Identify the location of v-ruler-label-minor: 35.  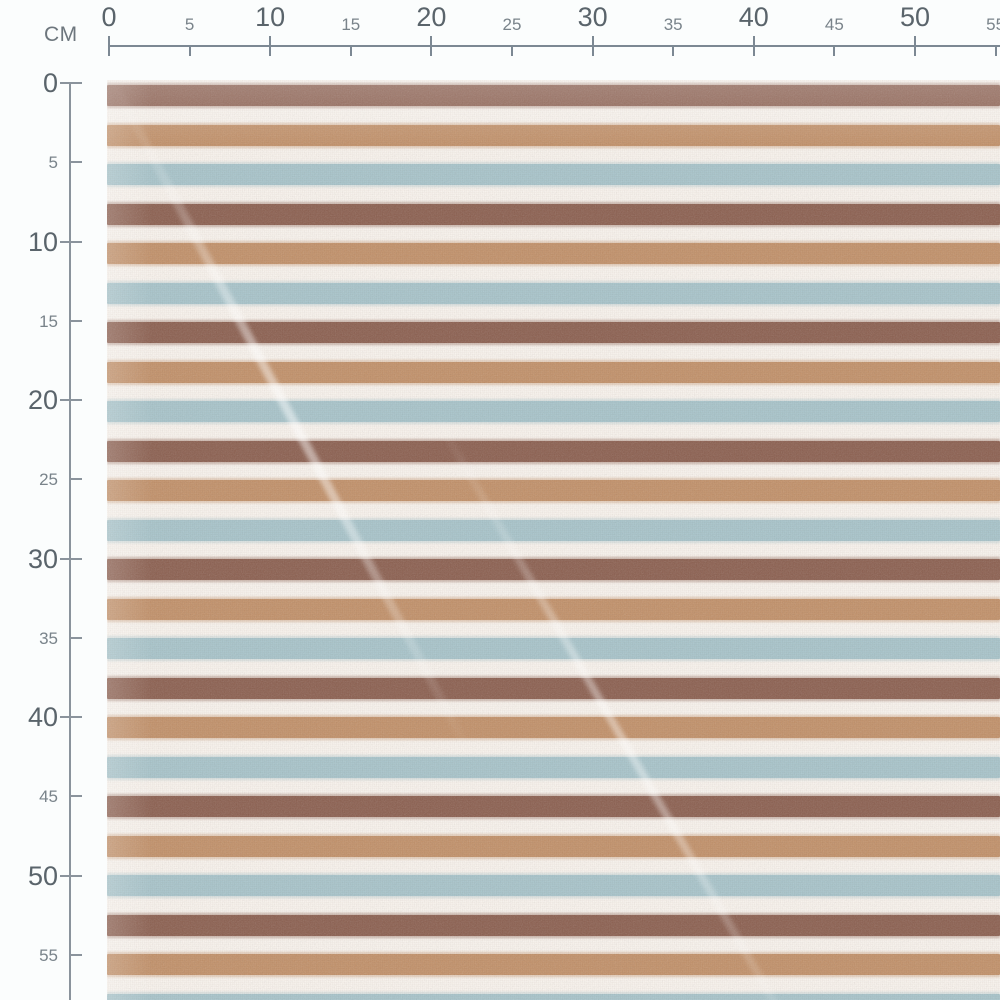
(48, 638).